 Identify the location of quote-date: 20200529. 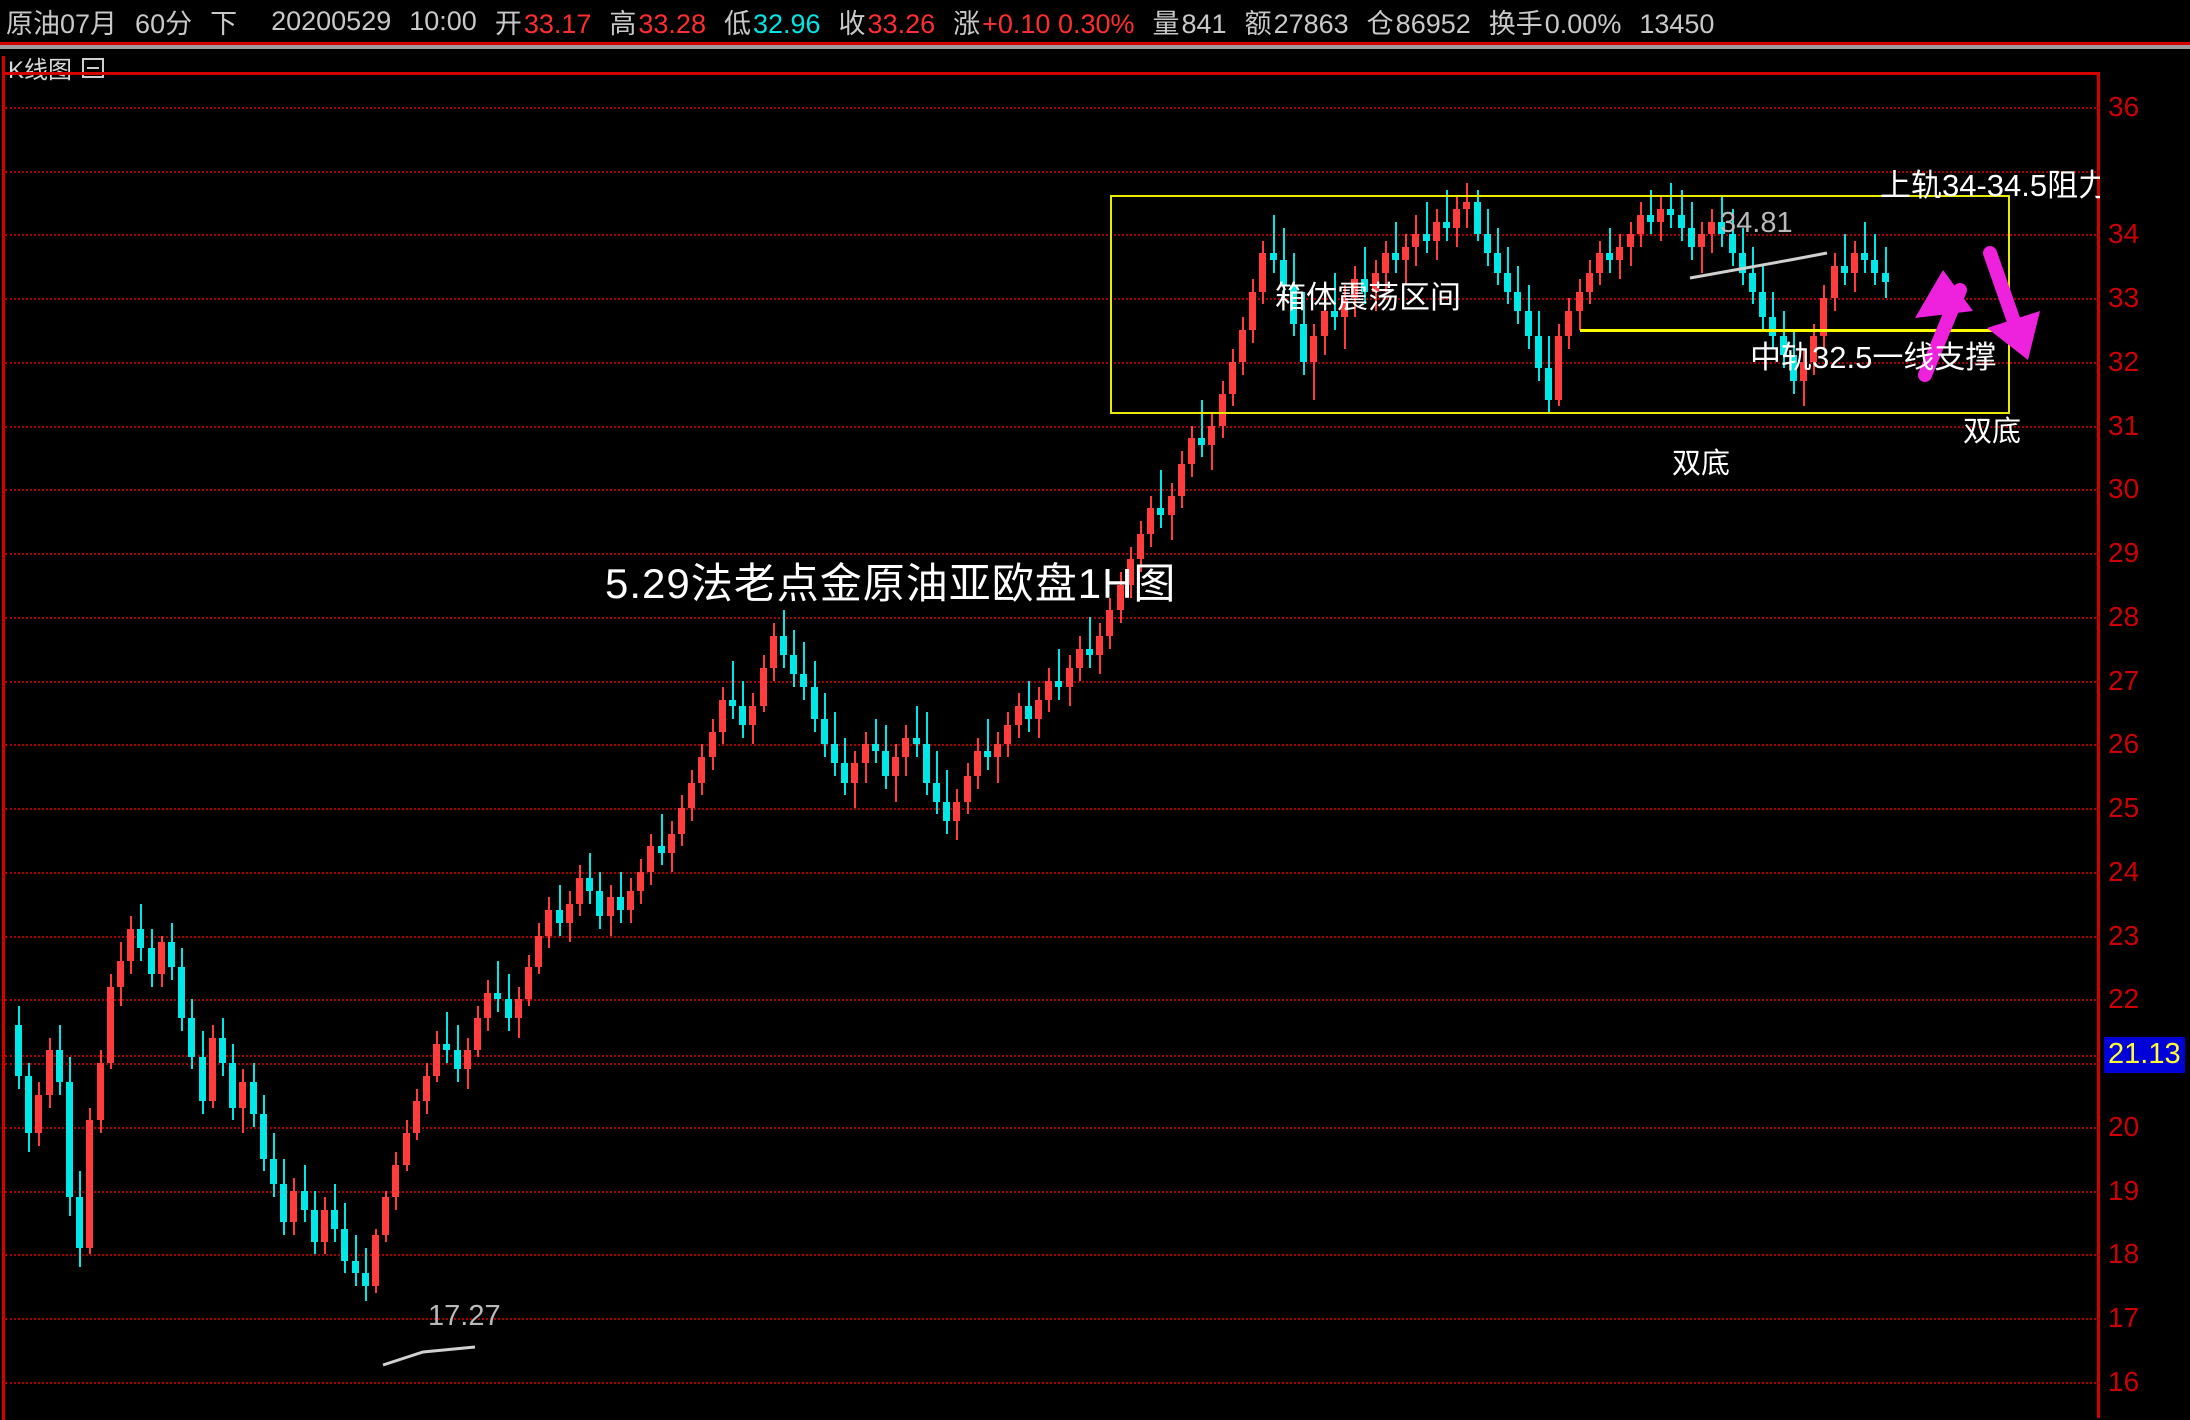
(331, 20).